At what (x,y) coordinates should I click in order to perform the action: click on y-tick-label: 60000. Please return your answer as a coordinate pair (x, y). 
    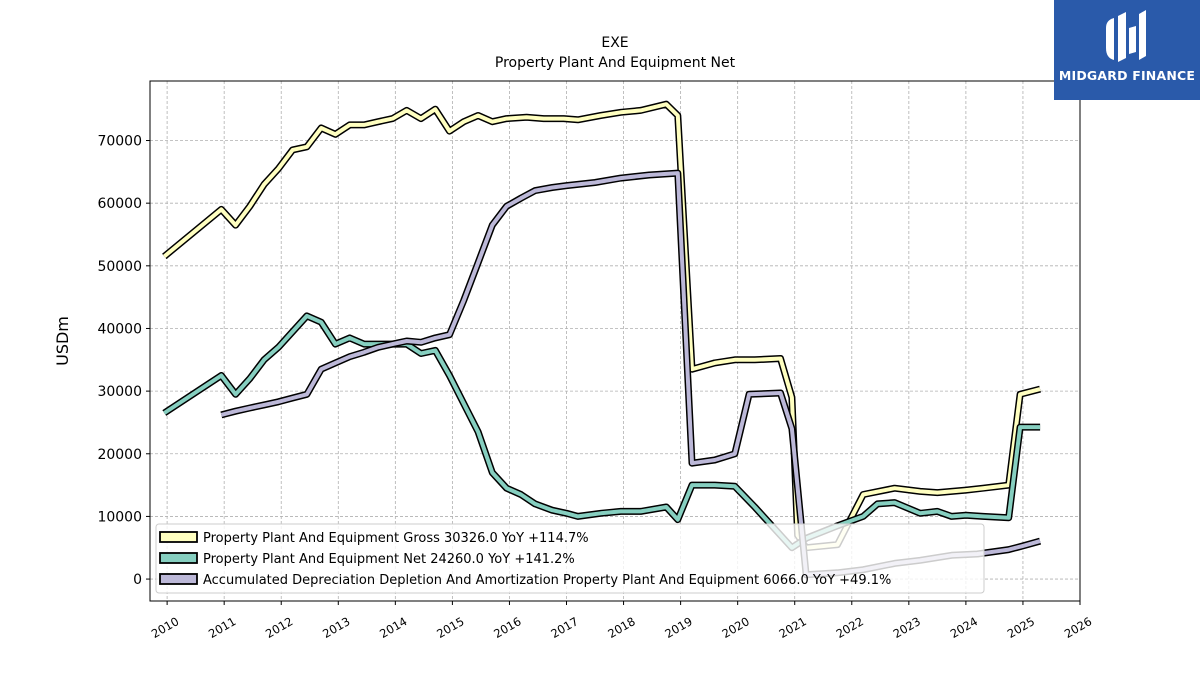
    Looking at the image, I should click on (119, 204).